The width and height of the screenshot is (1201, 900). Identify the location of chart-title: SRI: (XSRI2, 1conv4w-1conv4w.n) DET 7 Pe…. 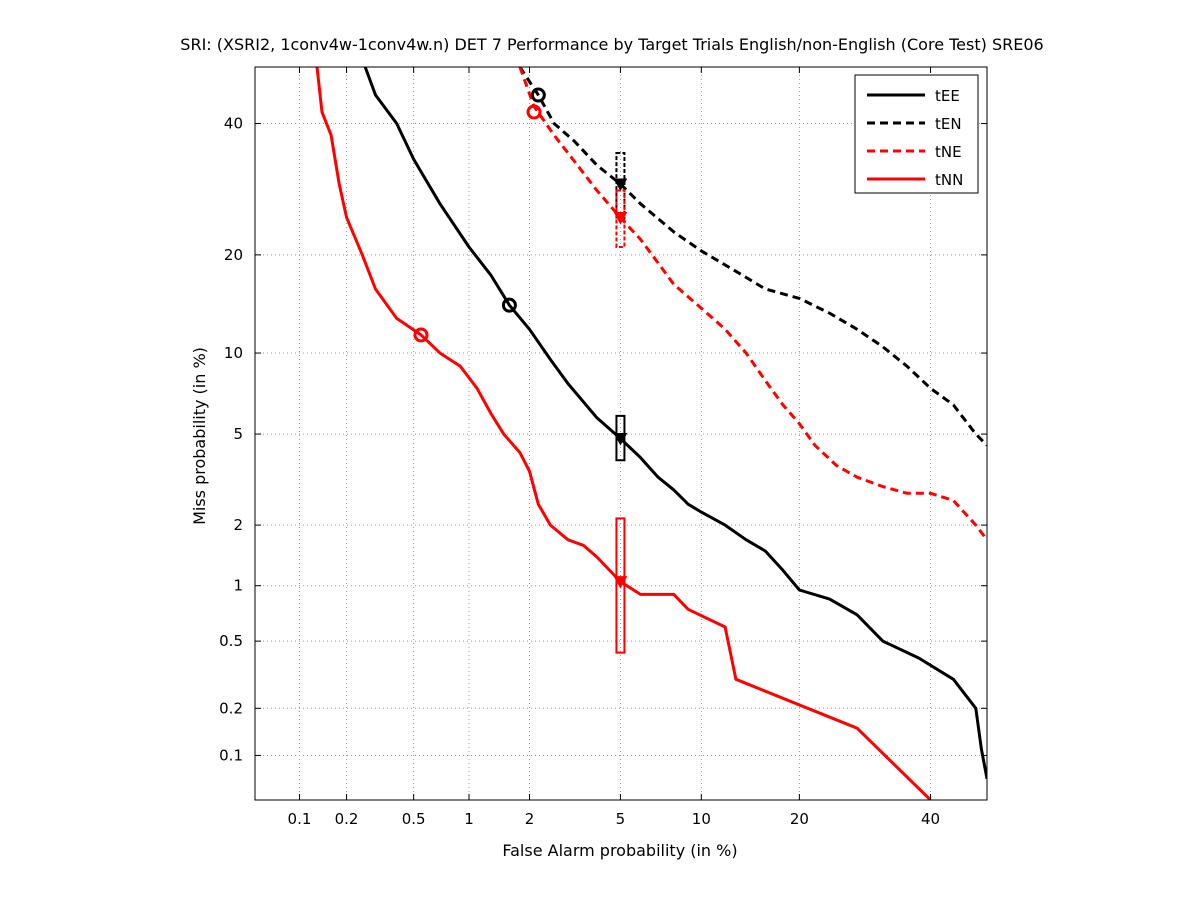
(611, 44).